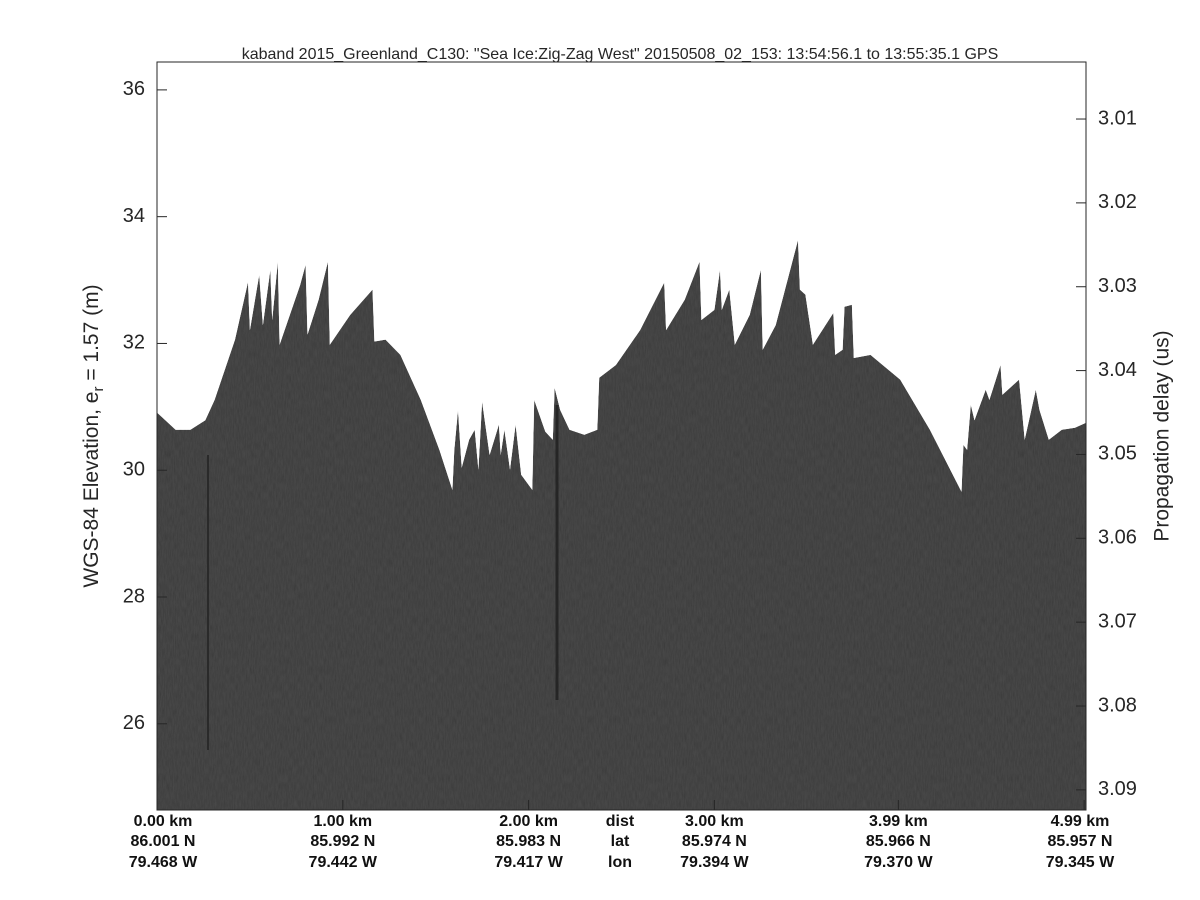 The image size is (1200, 900). I want to click on x-tick-label: 2.00 km, so click(528, 821).